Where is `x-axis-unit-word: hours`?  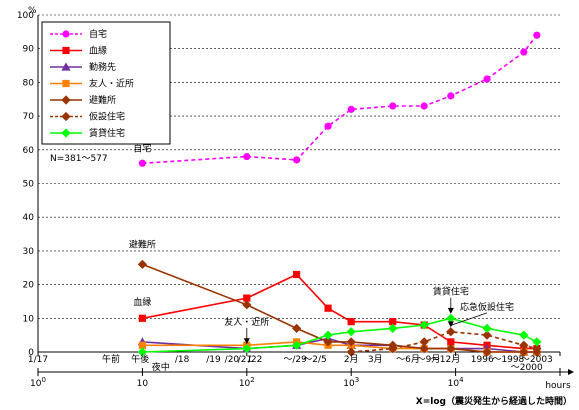
x-axis-unit-word: hours is located at coordinates (558, 386).